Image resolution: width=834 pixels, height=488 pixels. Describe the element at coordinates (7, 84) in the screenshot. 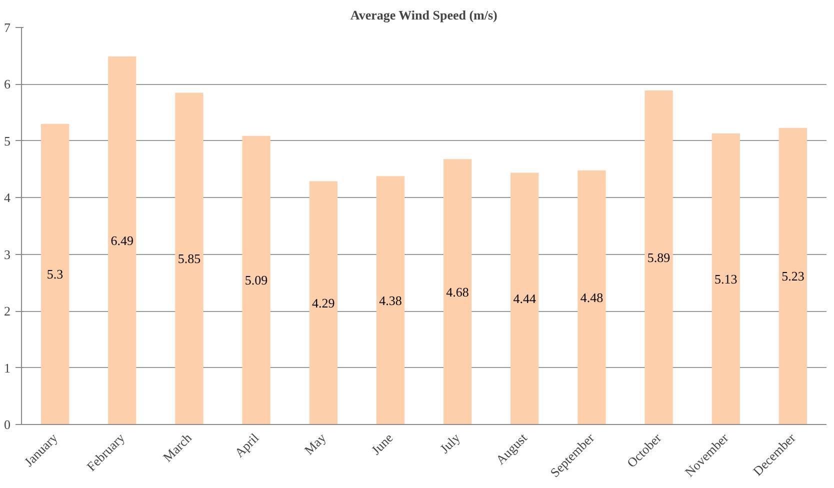

I see `y-tick-label: 6` at that location.